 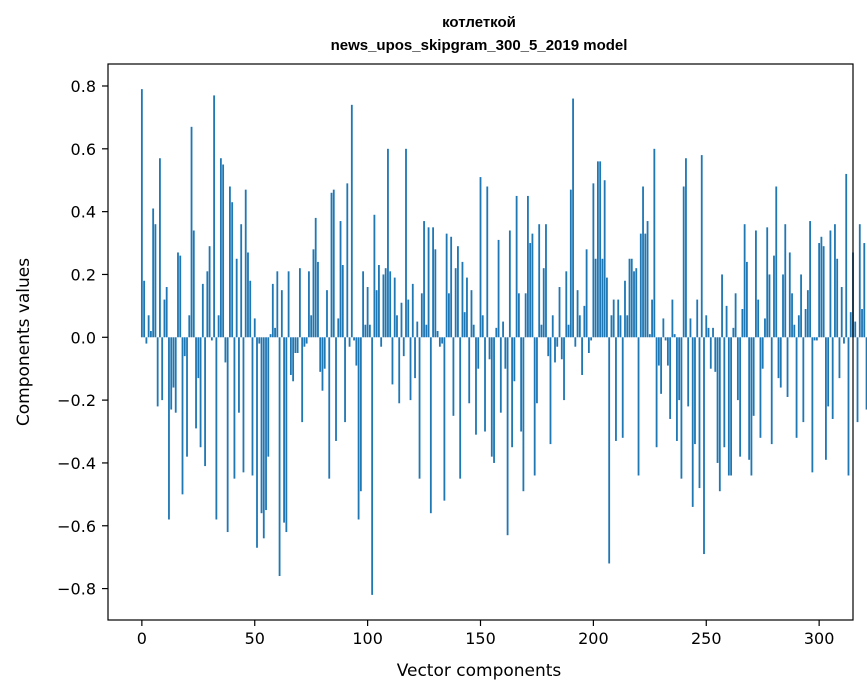 I want to click on y-tick-label: −0.4, so click(x=76, y=463).